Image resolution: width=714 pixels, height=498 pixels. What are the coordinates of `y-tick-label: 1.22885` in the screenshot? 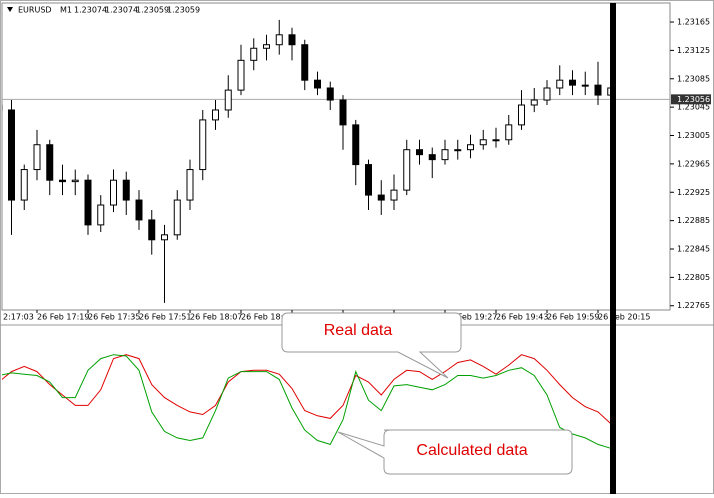 It's located at (693, 220).